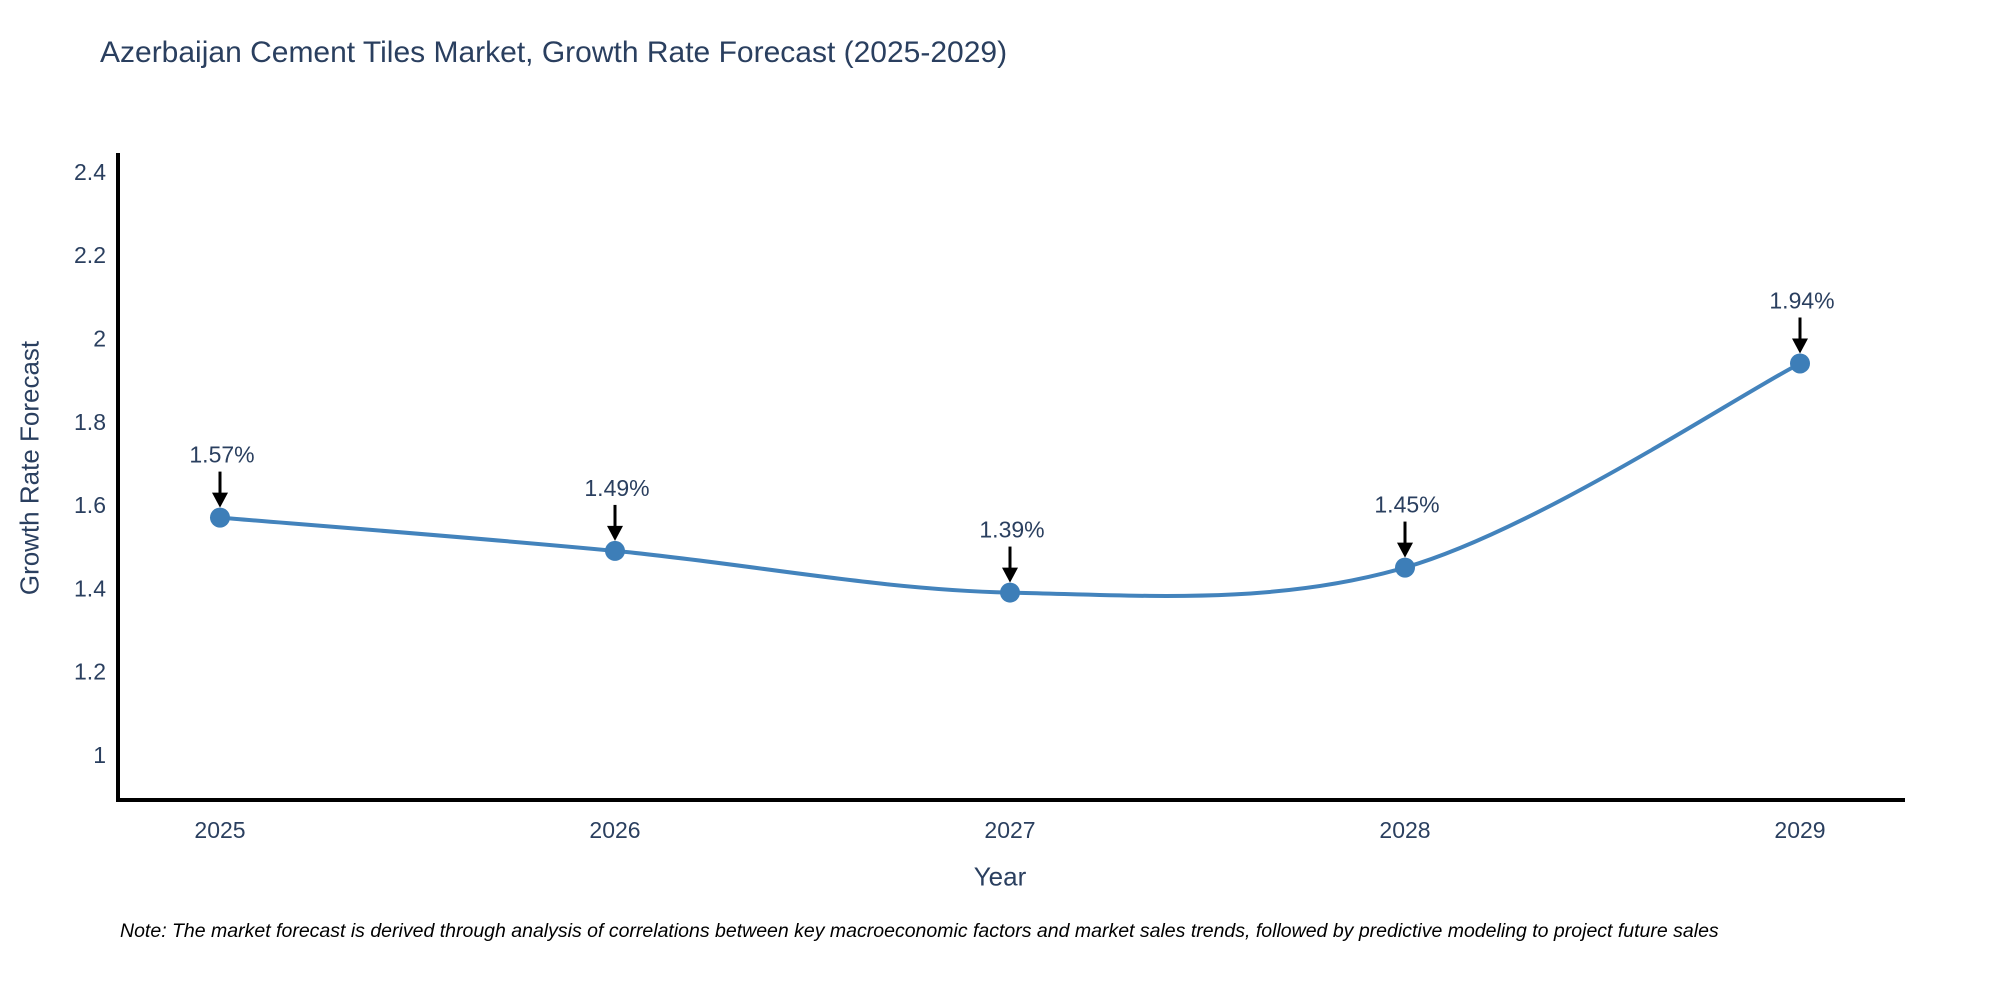  What do you see at coordinates (221, 455) in the screenshot?
I see `data-point-value-label: 1.57%` at bounding box center [221, 455].